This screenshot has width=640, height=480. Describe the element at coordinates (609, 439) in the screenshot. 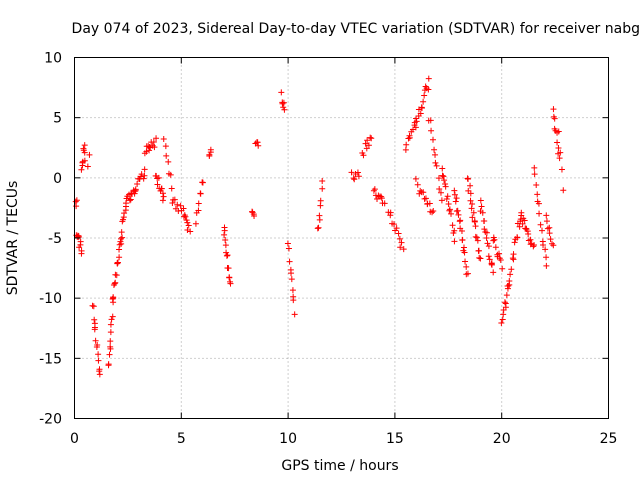

I see `x-tick-label: 25` at that location.